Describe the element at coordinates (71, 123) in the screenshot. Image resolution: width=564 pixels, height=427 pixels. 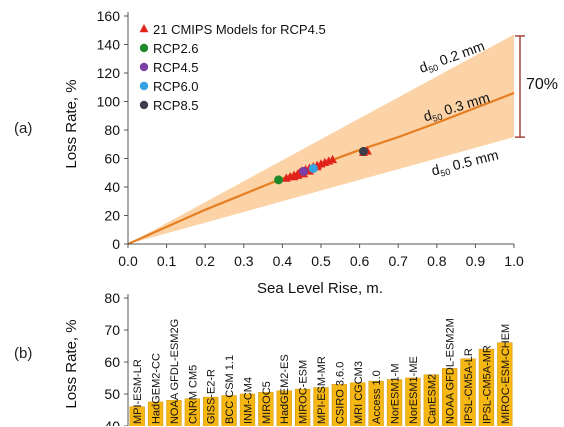
I see `panel-a-y-label: Loss Rate, %` at that location.